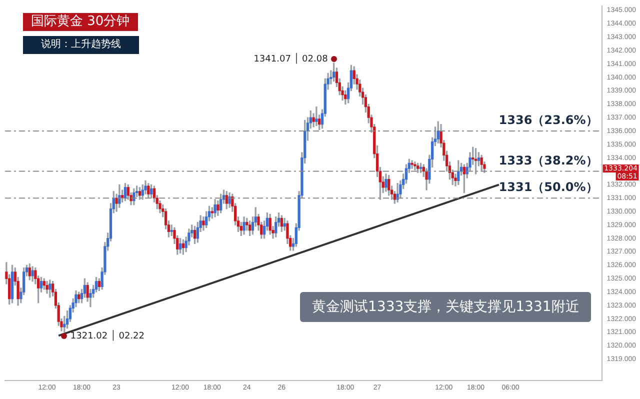 This screenshot has height=399, width=640. What do you see at coordinates (81, 45) in the screenshot?
I see `caption-banner: 说明：上升趋势线` at bounding box center [81, 45].